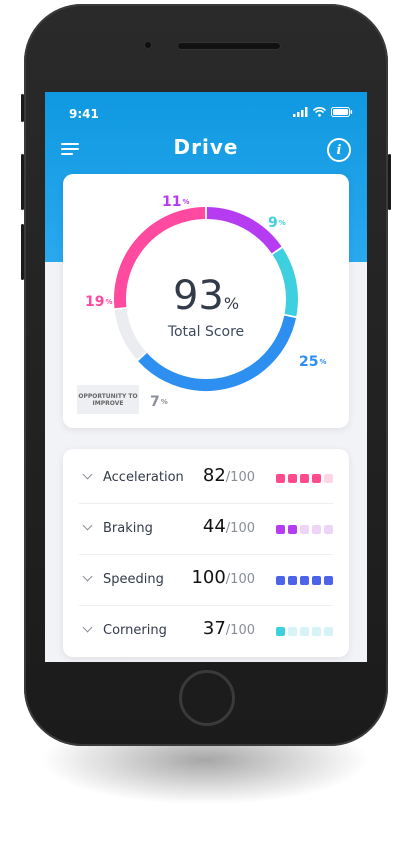  I want to click on segment-label-19: 19%, so click(99, 302).